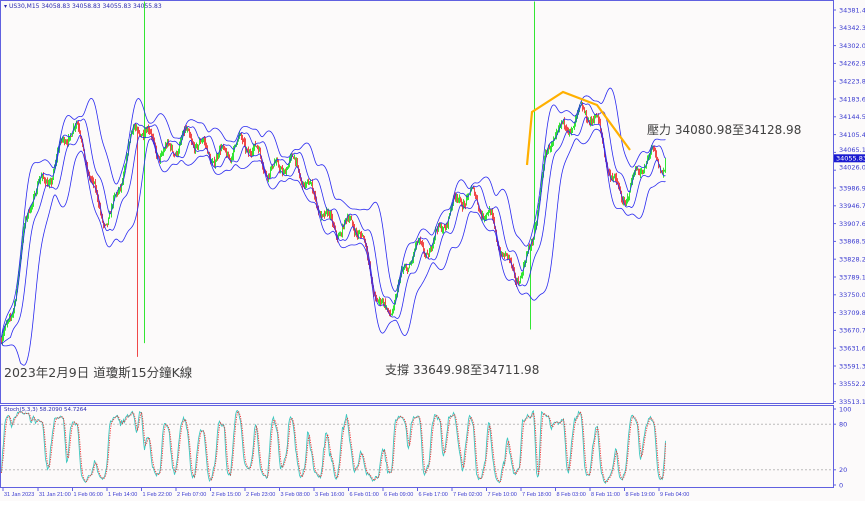 The height and width of the screenshot is (505, 865). Describe the element at coordinates (852, 402) in the screenshot. I see `price-tick-label: 33513.15` at that location.